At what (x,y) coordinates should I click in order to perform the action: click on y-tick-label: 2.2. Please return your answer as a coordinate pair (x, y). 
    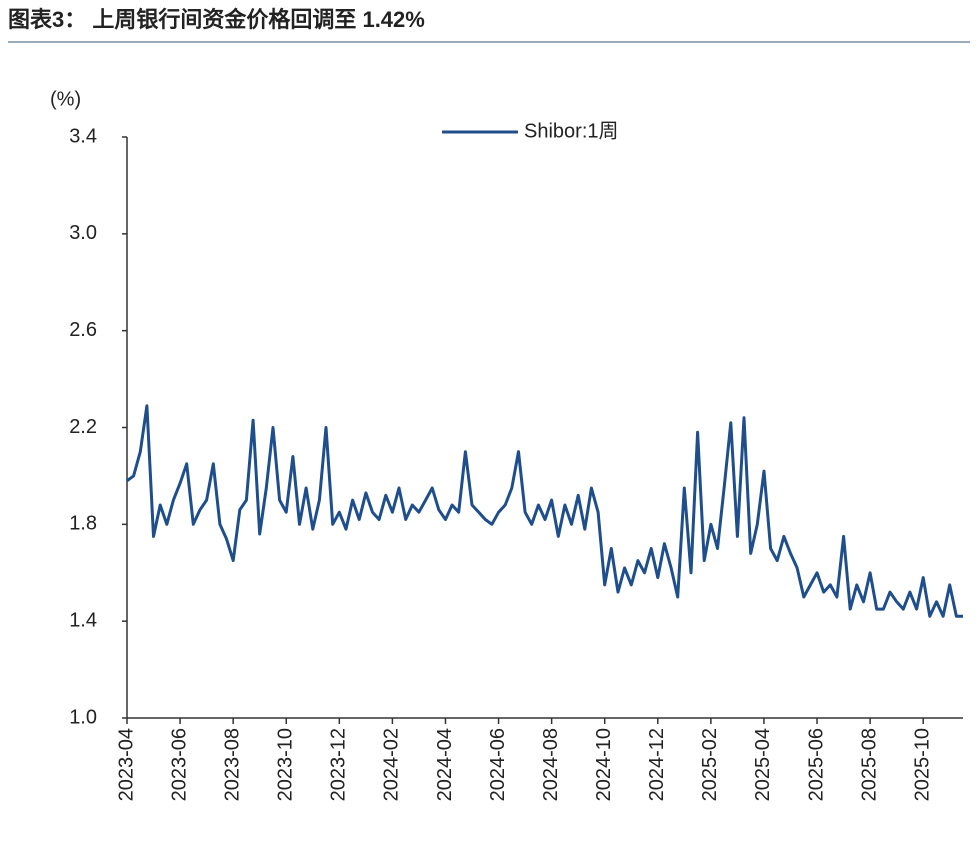
    Looking at the image, I should click on (83, 427).